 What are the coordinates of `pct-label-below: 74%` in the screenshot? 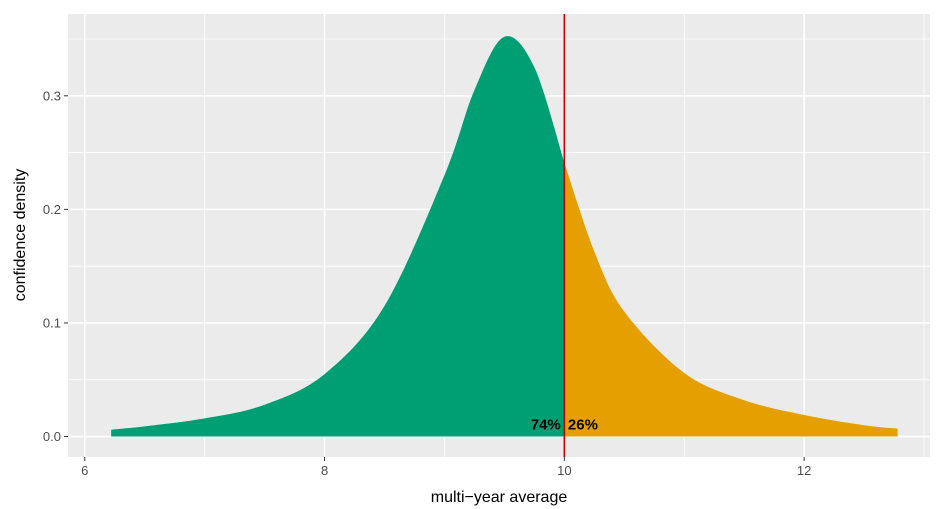 It's located at (546, 425).